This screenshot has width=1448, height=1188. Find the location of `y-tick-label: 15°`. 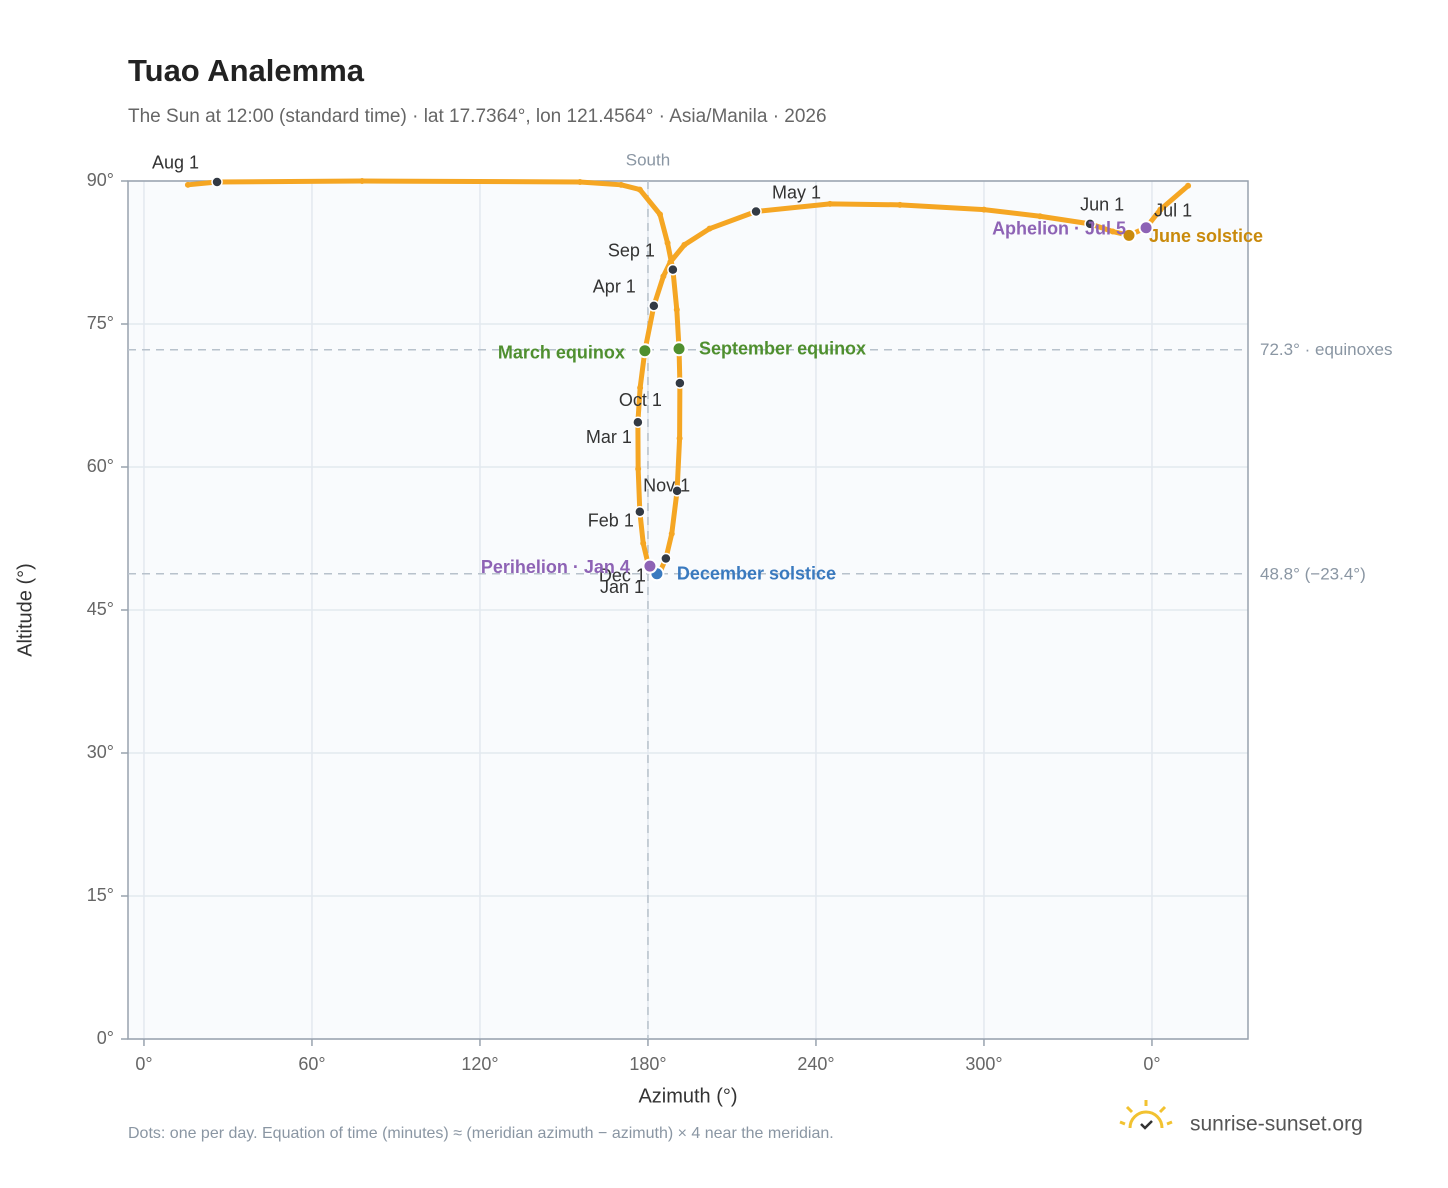

y-tick-label: 15° is located at coordinates (100, 895).